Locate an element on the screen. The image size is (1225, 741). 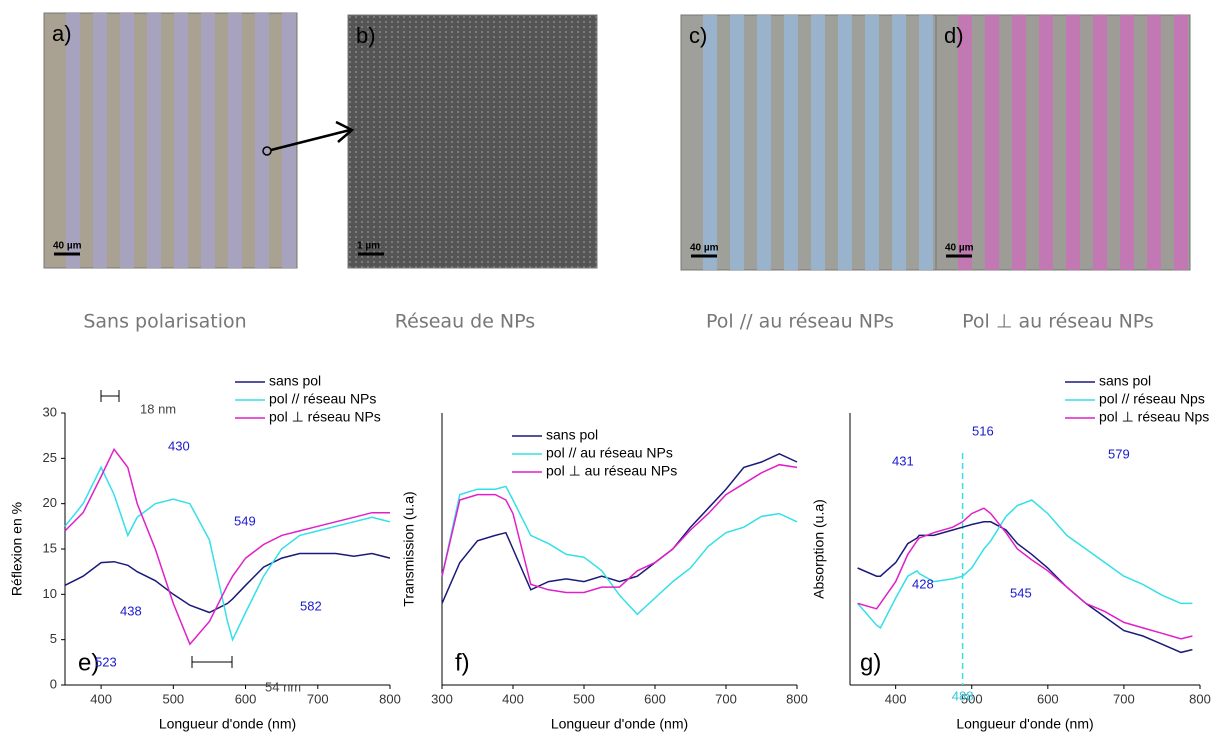
panel-label: g) is located at coordinates (870, 662).